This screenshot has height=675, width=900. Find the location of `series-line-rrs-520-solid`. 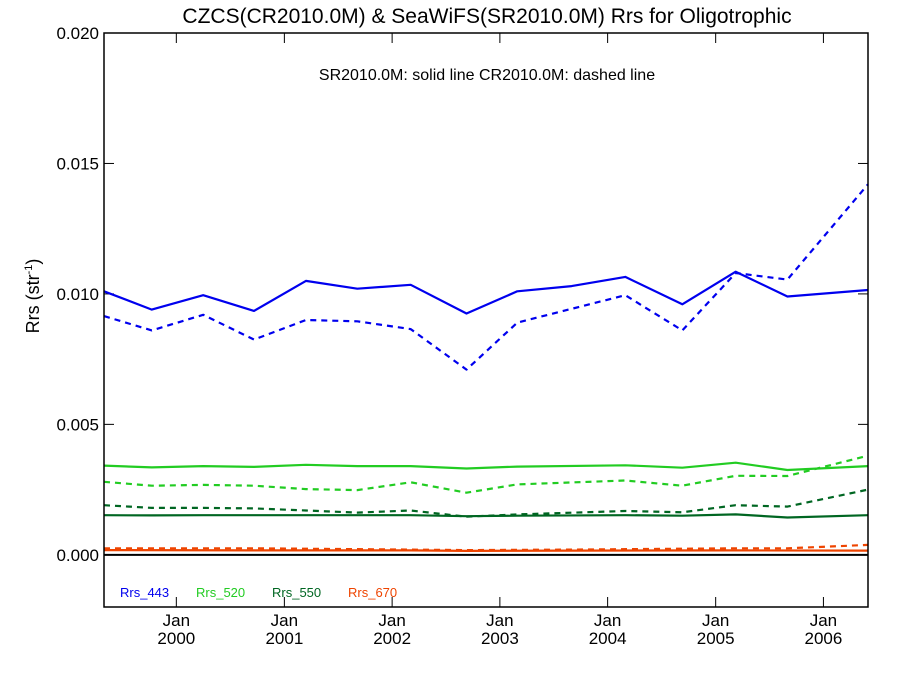

series-line-rrs-520-solid is located at coordinates (486, 466).